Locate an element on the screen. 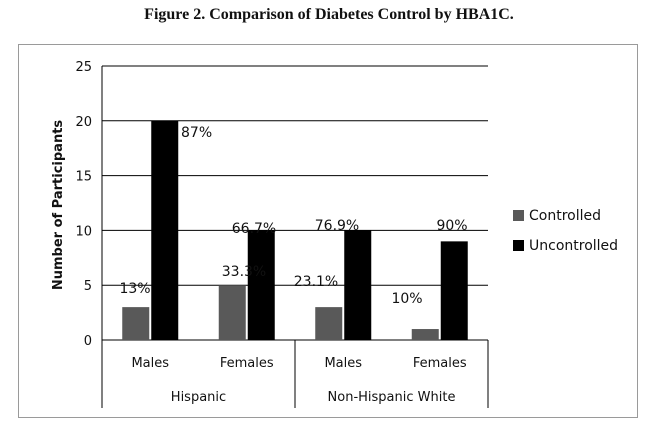 The width and height of the screenshot is (658, 432). data-label-controlled: 23.1% is located at coordinates (316, 282).